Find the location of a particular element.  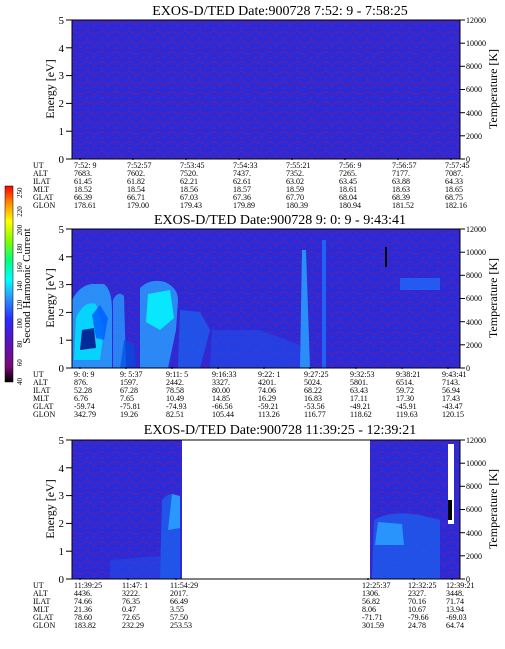

table-cell: 72.65 is located at coordinates (131, 617).